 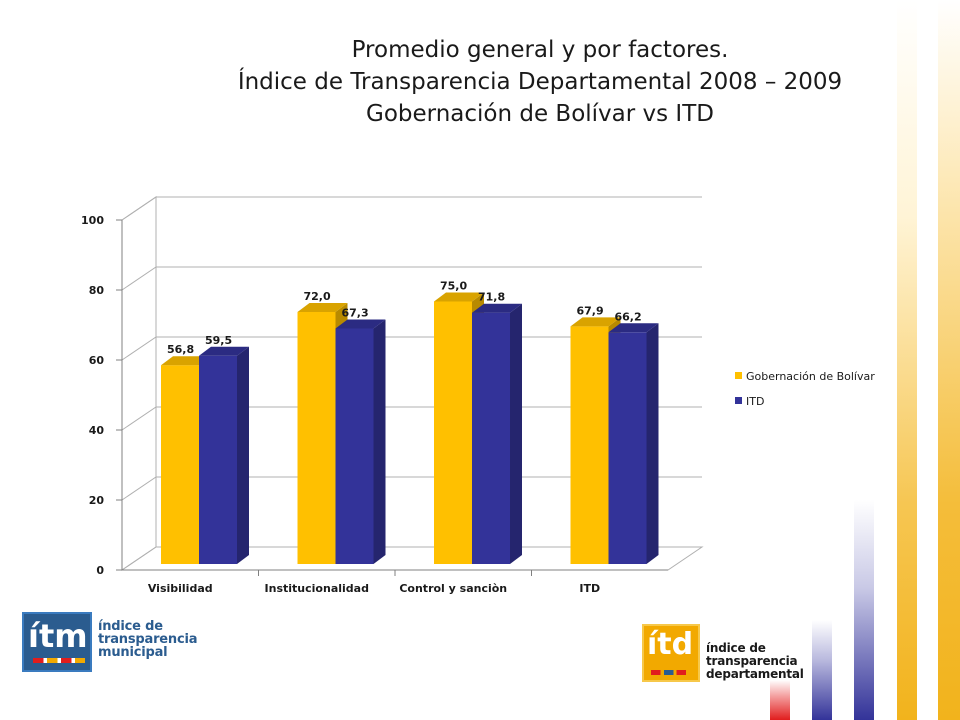 I want to click on data-label: 75,0, so click(x=453, y=286).